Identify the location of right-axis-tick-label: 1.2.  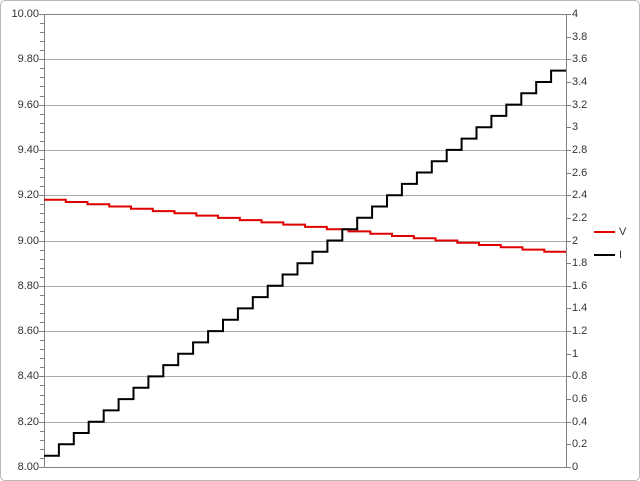
(580, 331).